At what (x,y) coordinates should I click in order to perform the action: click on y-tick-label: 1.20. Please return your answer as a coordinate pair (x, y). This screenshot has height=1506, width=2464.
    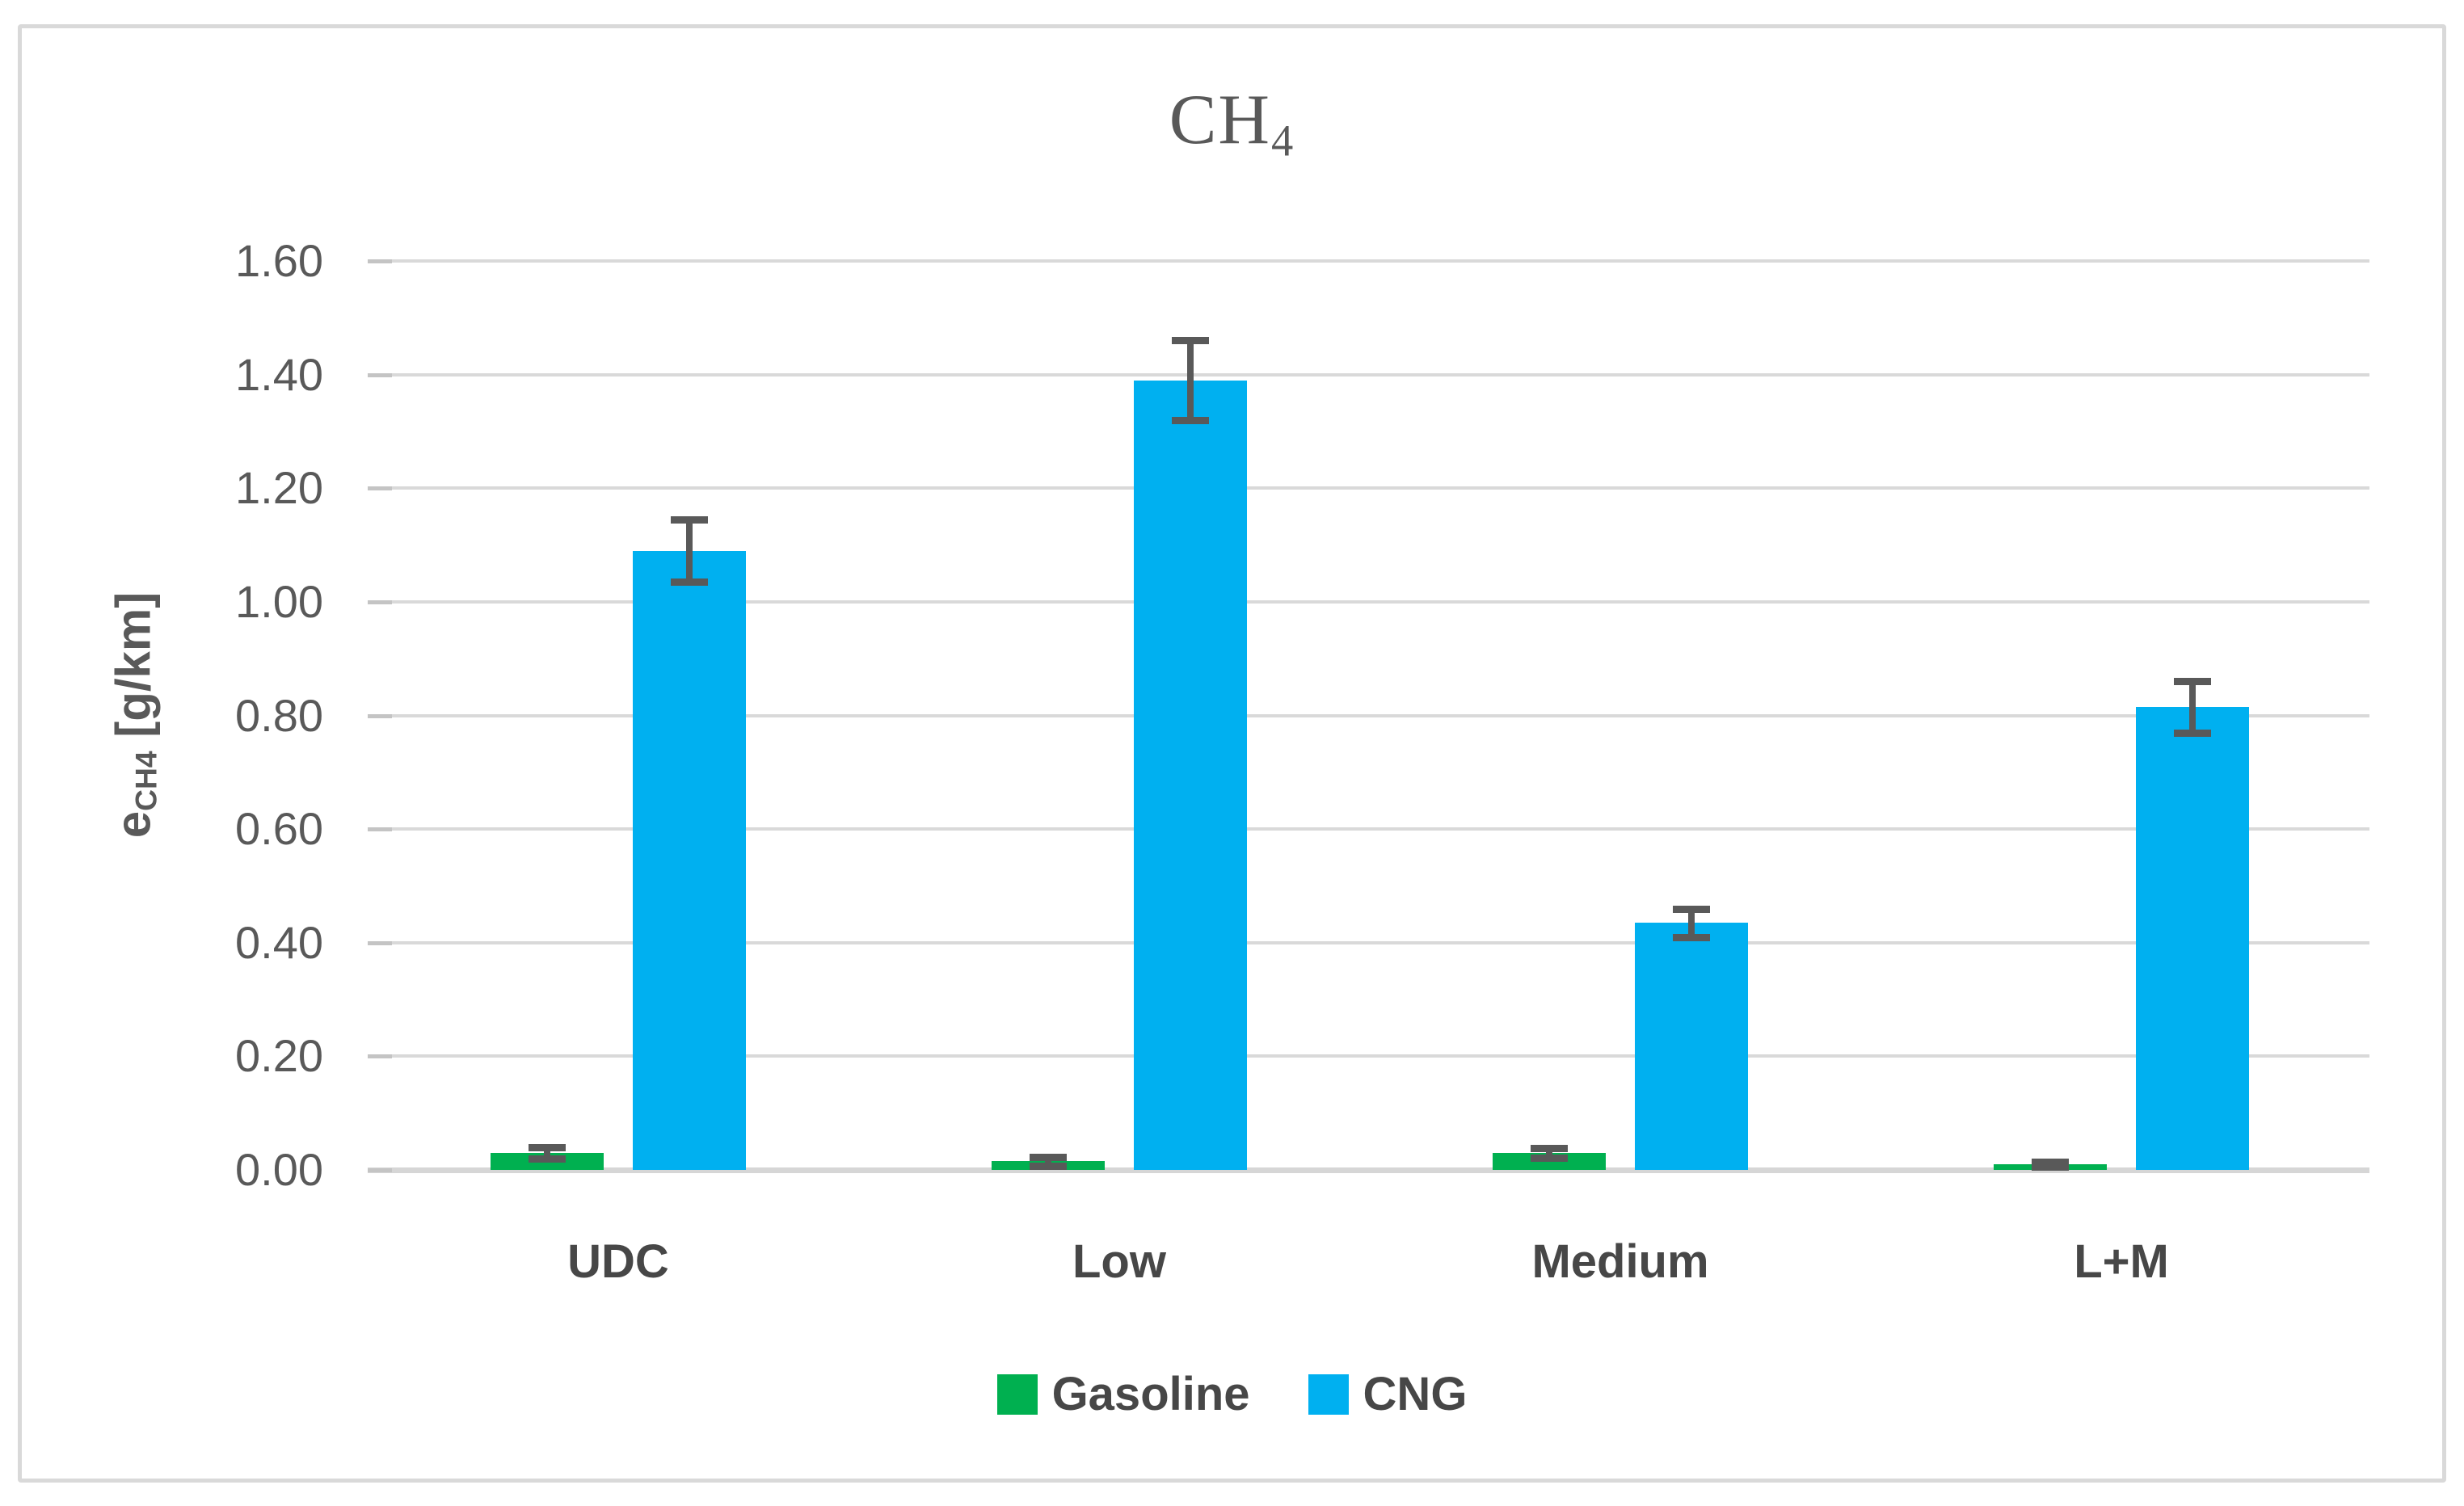
    Looking at the image, I should click on (279, 488).